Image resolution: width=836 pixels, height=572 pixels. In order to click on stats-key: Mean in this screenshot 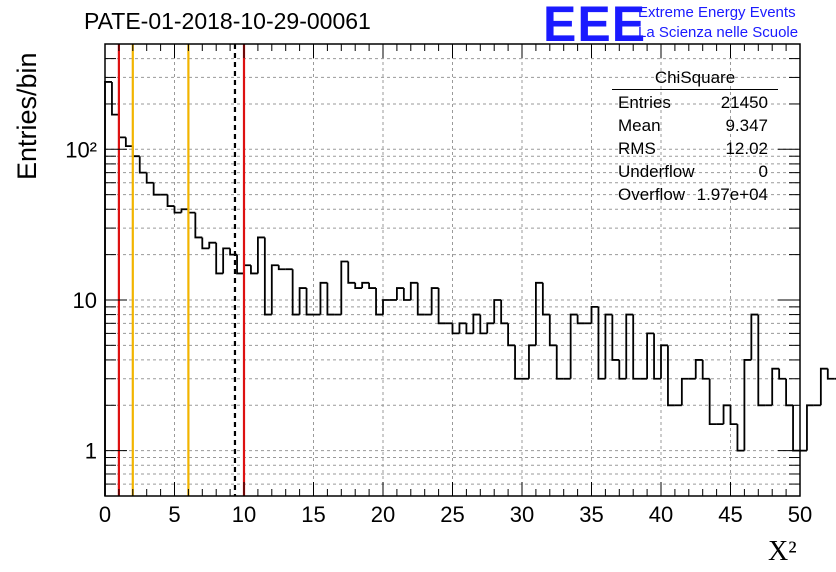, I will do `click(639, 125)`.